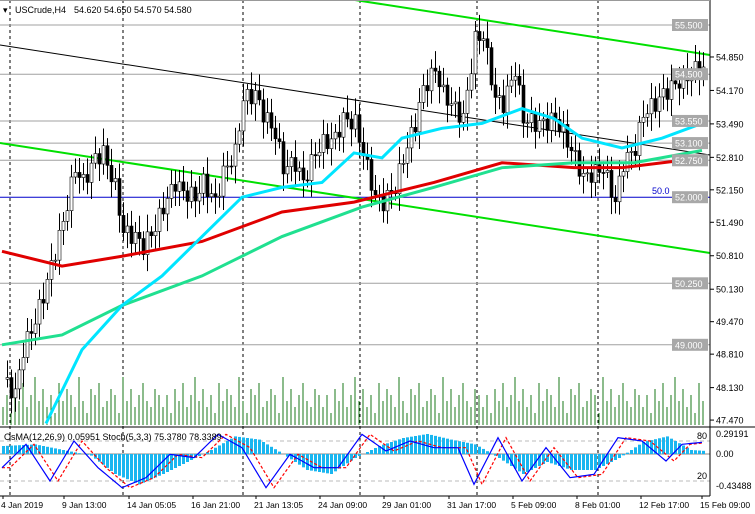 The width and height of the screenshot is (755, 514). Describe the element at coordinates (689, 198) in the screenshot. I see `level-tag: 52.000` at that location.